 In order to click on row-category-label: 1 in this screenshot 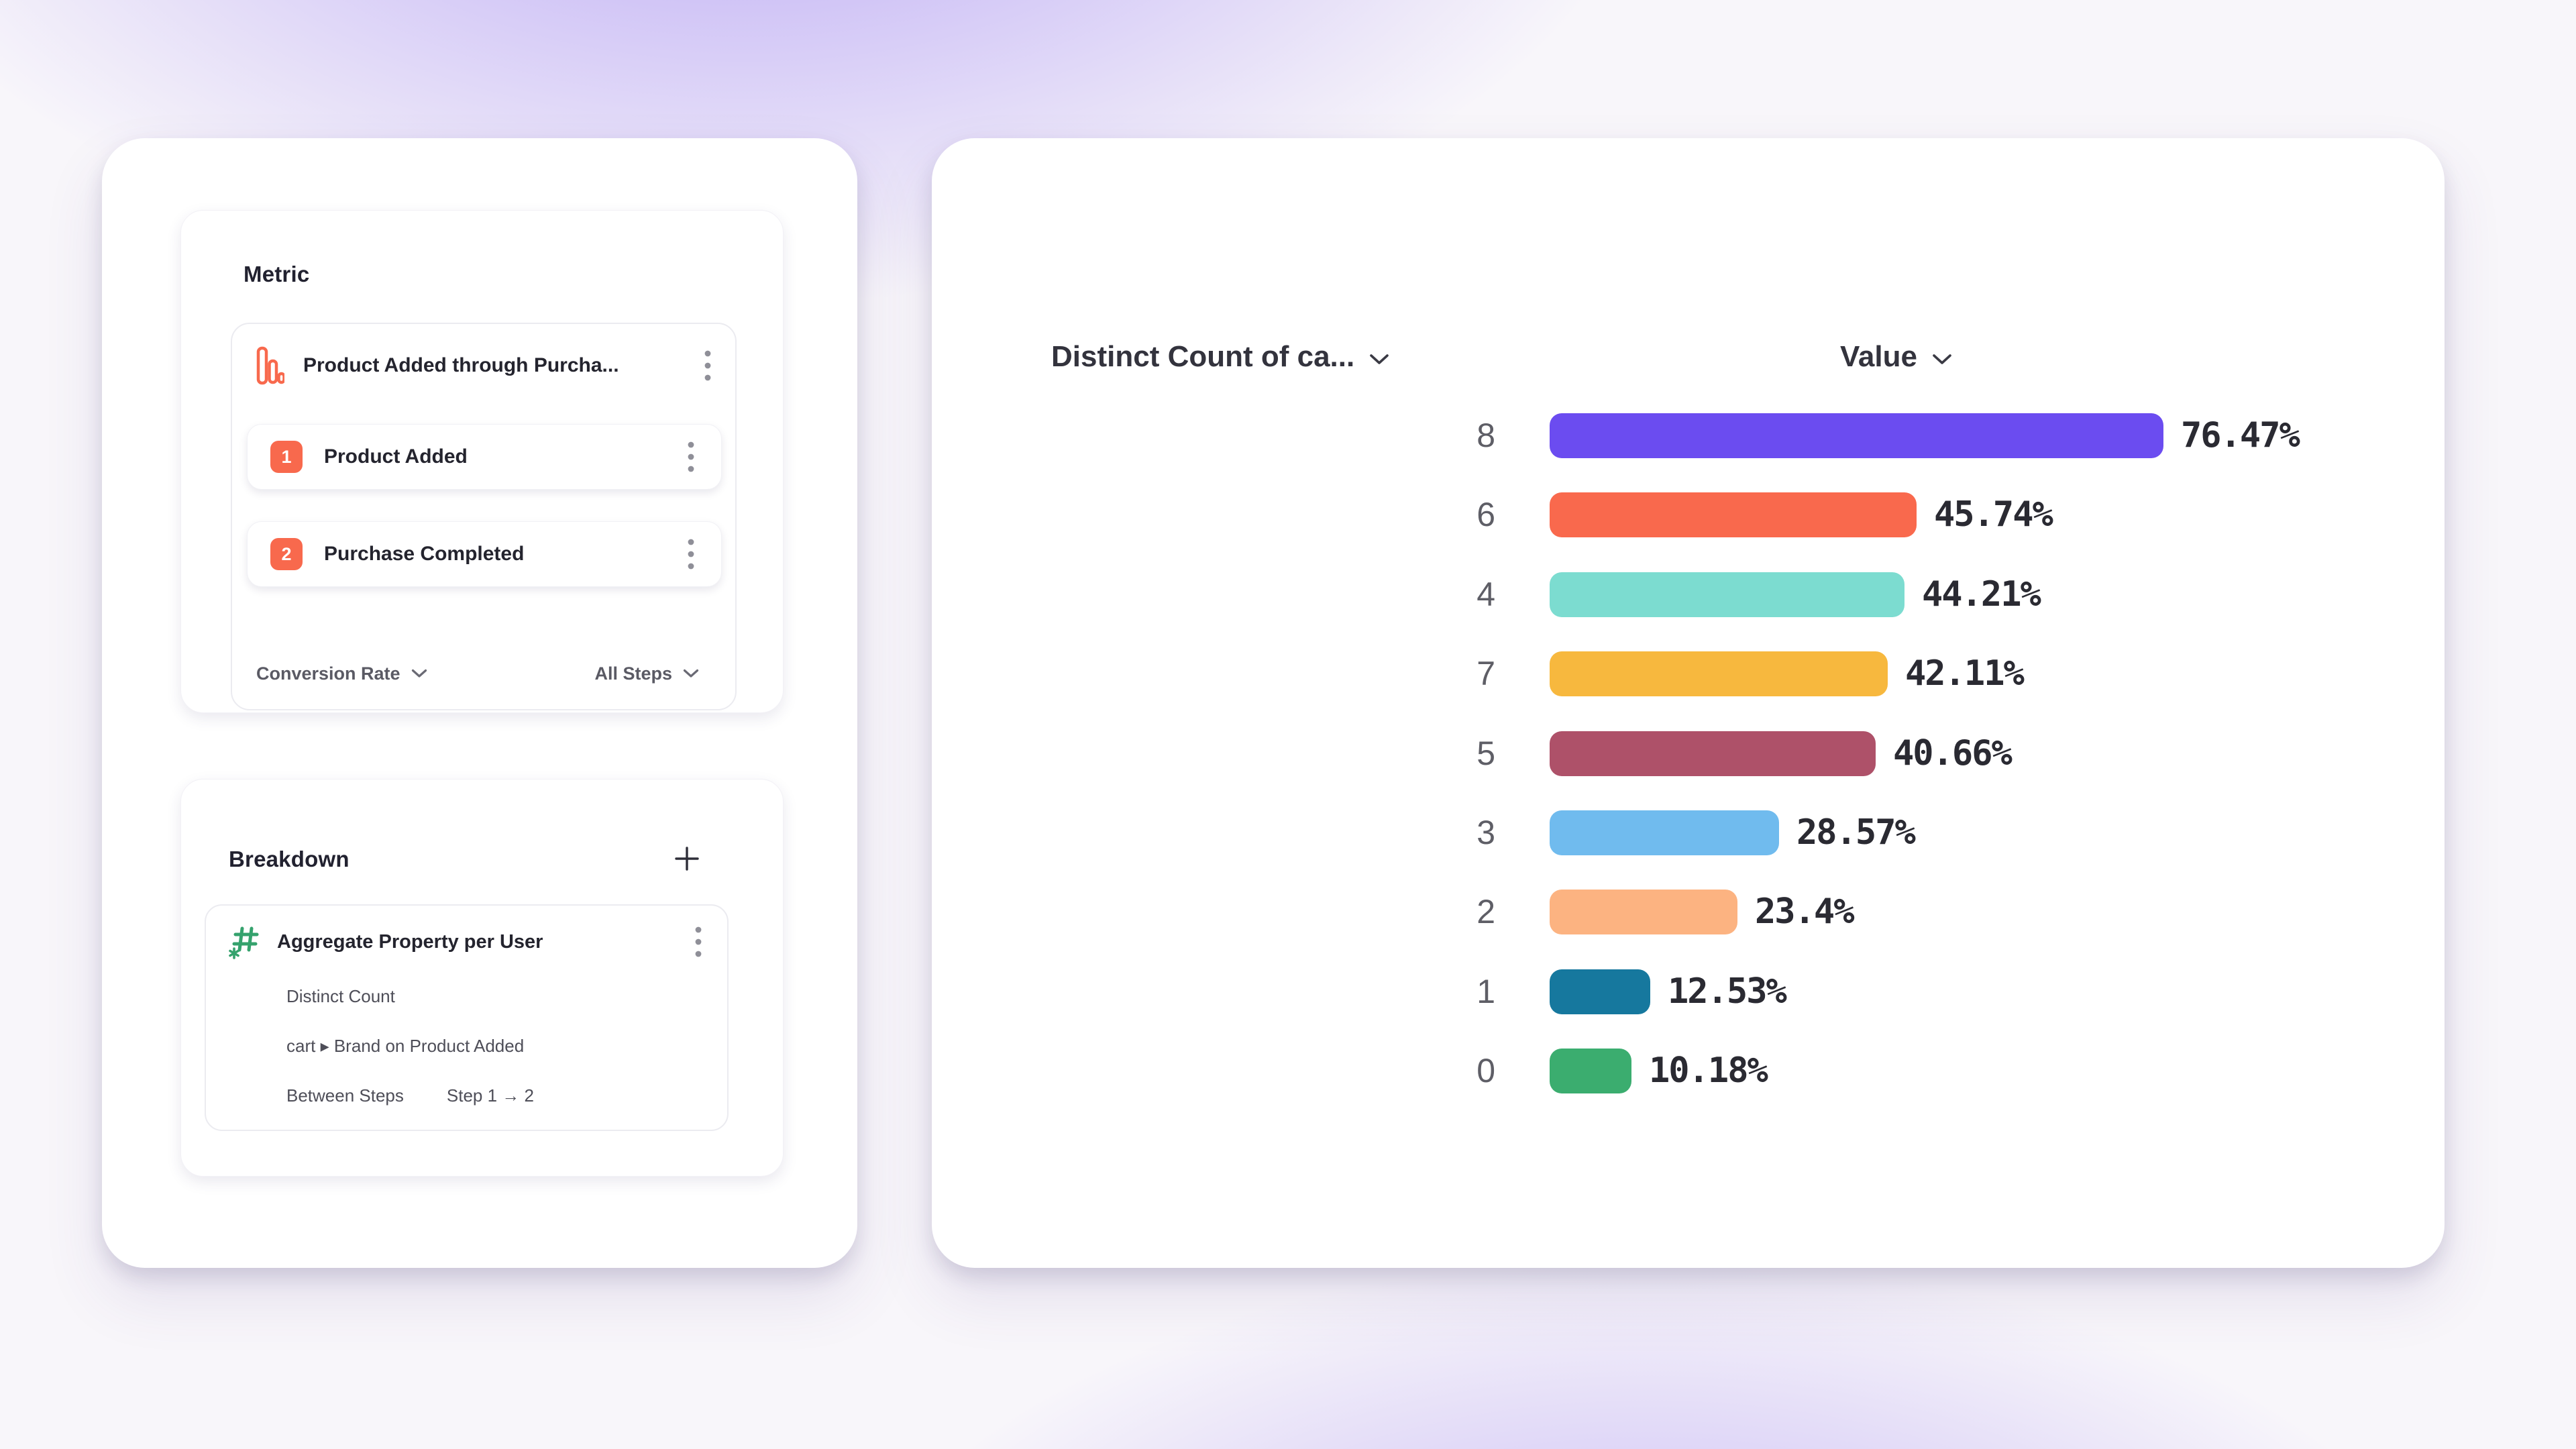, I will do `click(1486, 991)`.